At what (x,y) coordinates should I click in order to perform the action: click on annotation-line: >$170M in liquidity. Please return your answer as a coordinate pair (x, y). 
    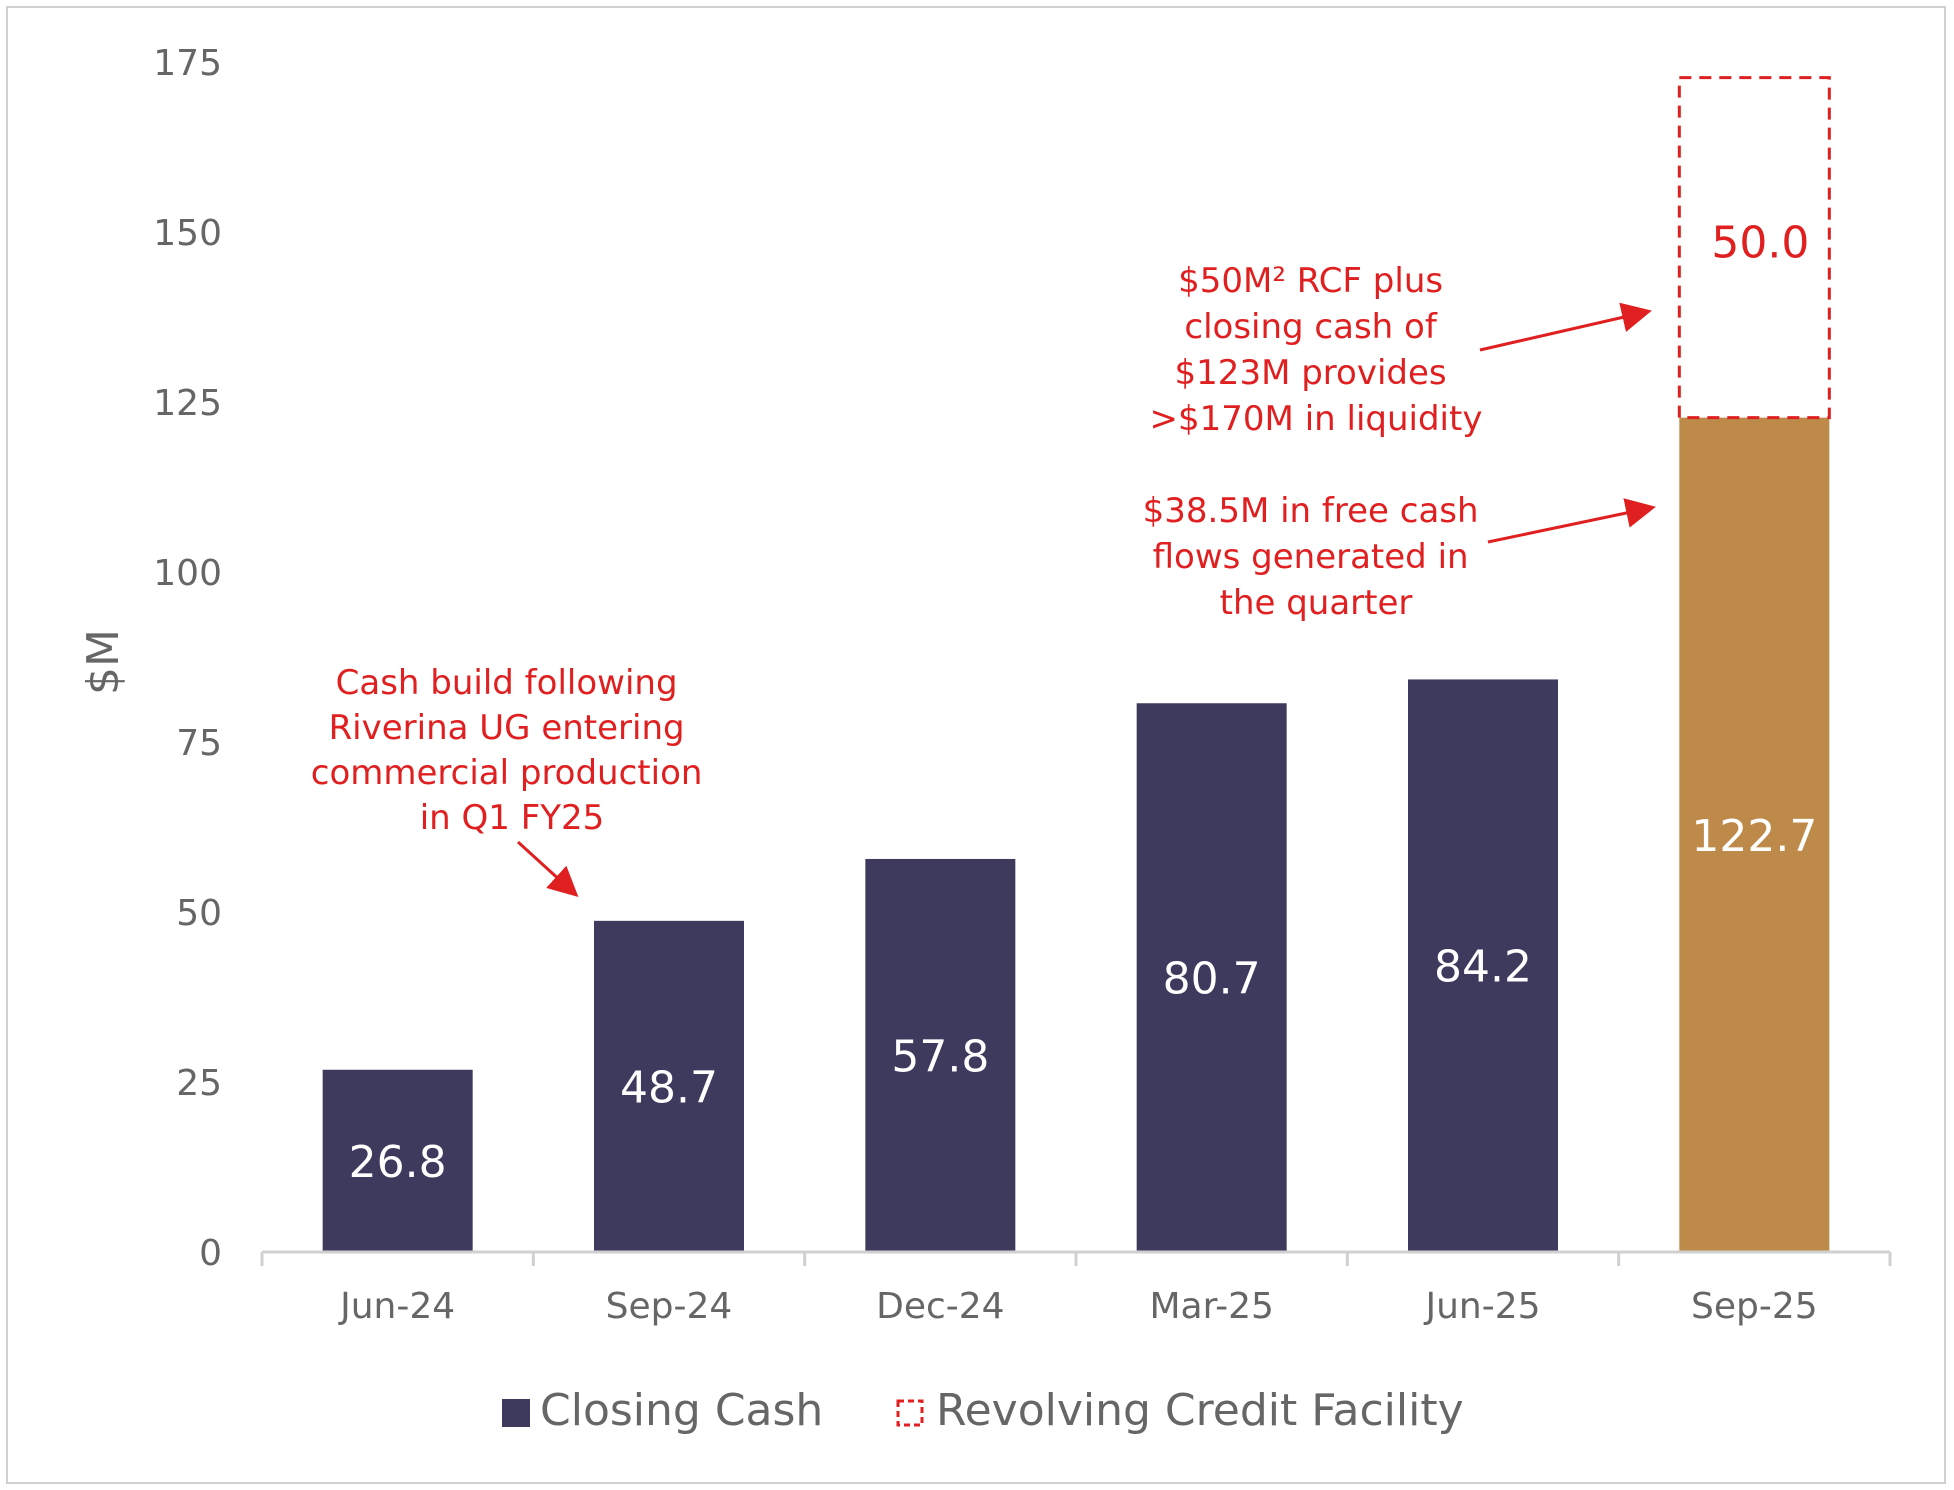
    Looking at the image, I should click on (1316, 419).